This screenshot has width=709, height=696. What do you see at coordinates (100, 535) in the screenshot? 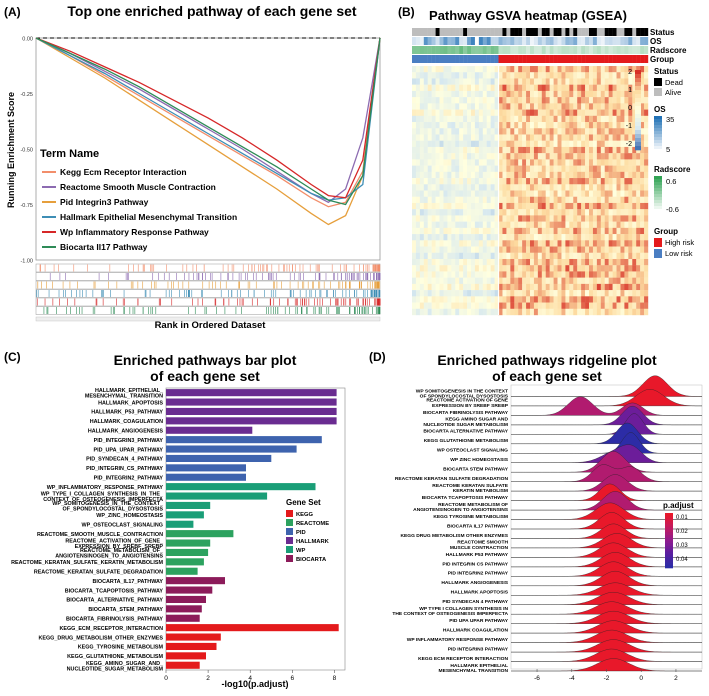
I see `bar-category-label: REACTOME_SMOOTH_MUSCLE_CONTRACTION` at bounding box center [100, 535].